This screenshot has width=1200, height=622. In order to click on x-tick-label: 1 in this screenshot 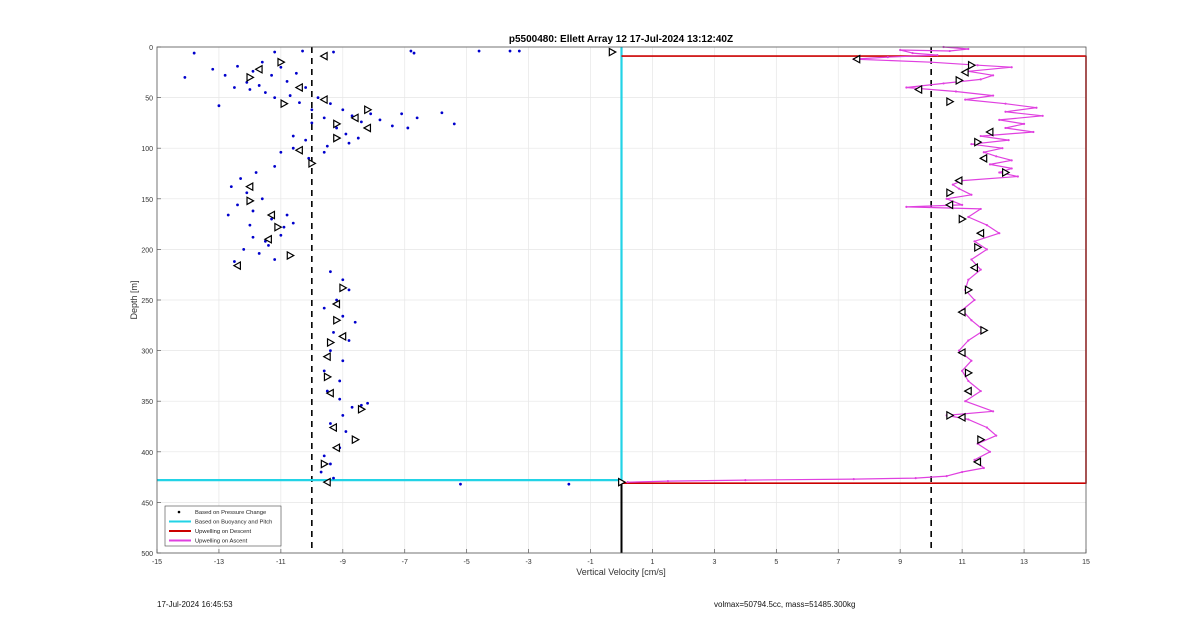, I will do `click(653, 562)`.